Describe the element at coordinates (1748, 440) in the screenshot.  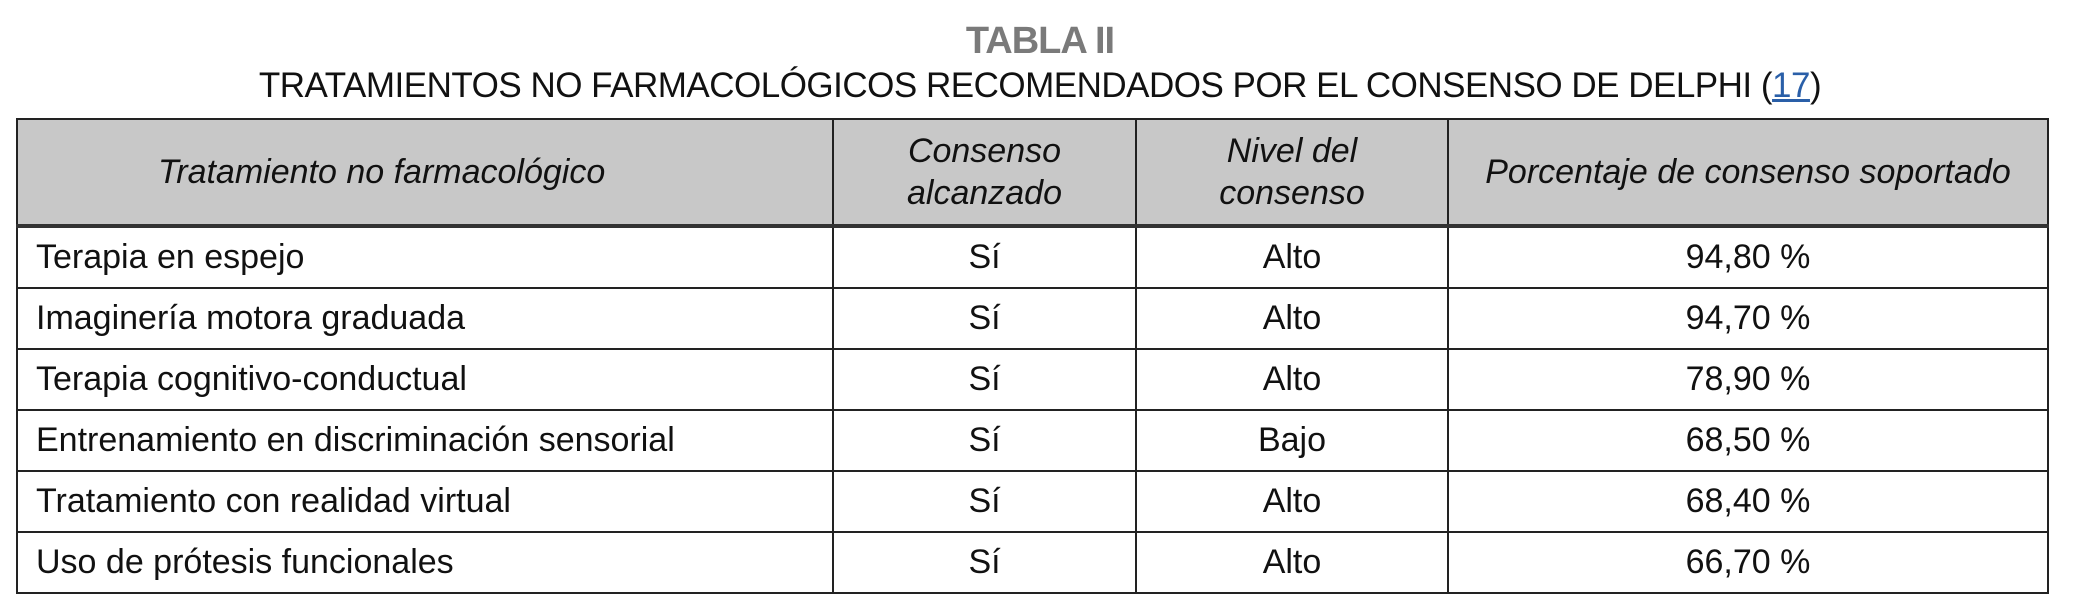
I see `cell-consensus-percentage: 68,50 %` at that location.